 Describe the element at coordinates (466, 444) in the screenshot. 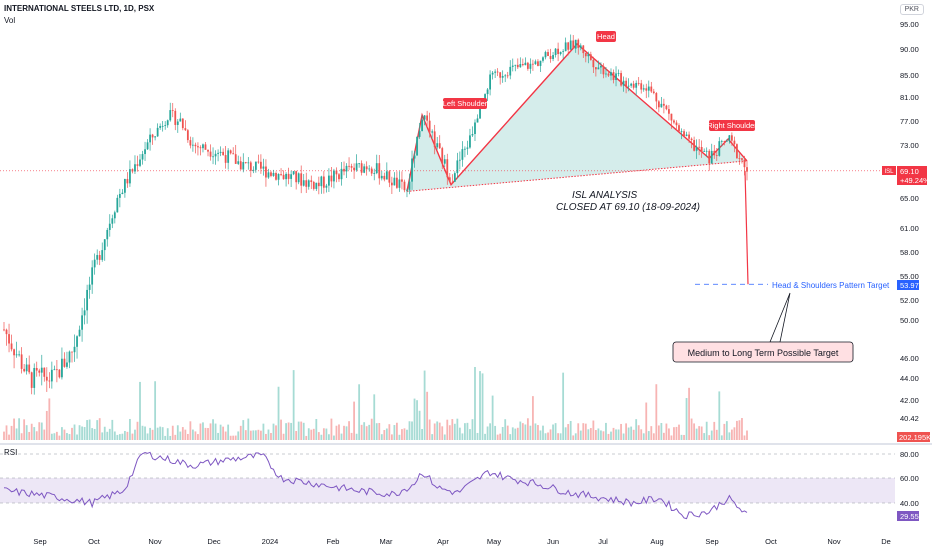

I see `pane-separator` at that location.